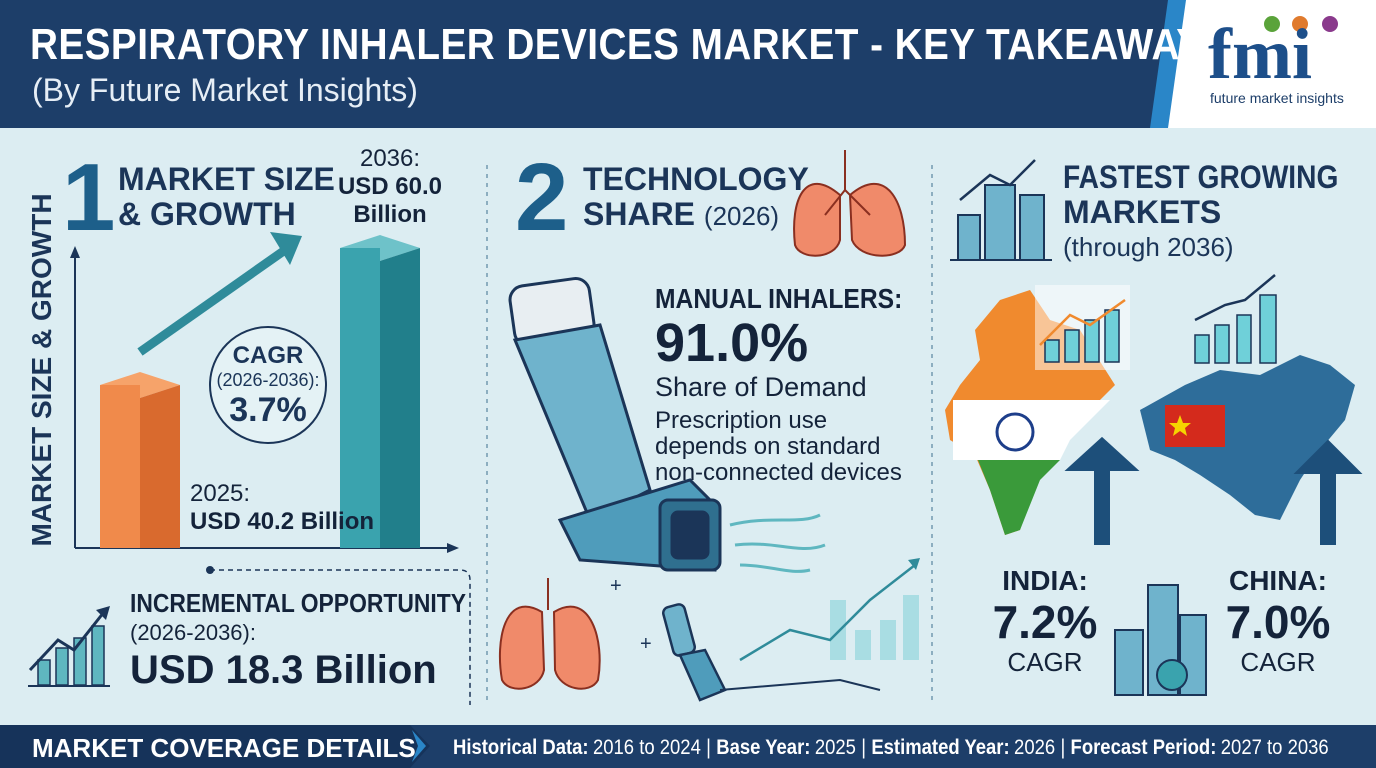 Image resolution: width=1376 pixels, height=768 pixels. Describe the element at coordinates (542, 197) in the screenshot. I see `section-number: 2` at that location.